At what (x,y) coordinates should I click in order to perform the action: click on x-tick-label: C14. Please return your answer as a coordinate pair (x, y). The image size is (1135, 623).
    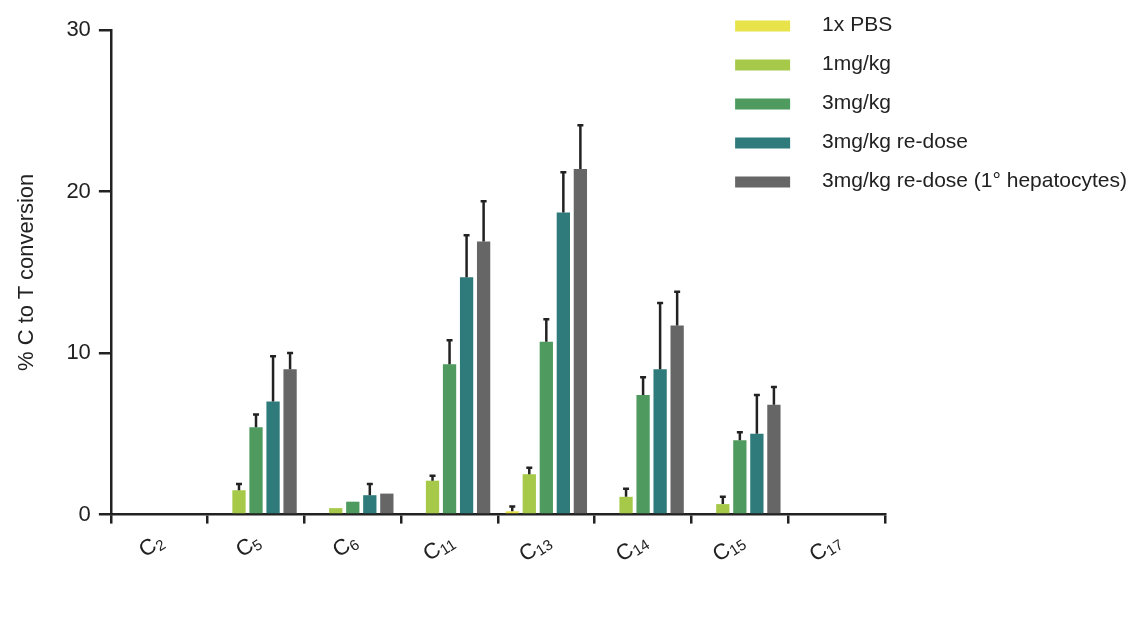
    Looking at the image, I should click on (631, 551).